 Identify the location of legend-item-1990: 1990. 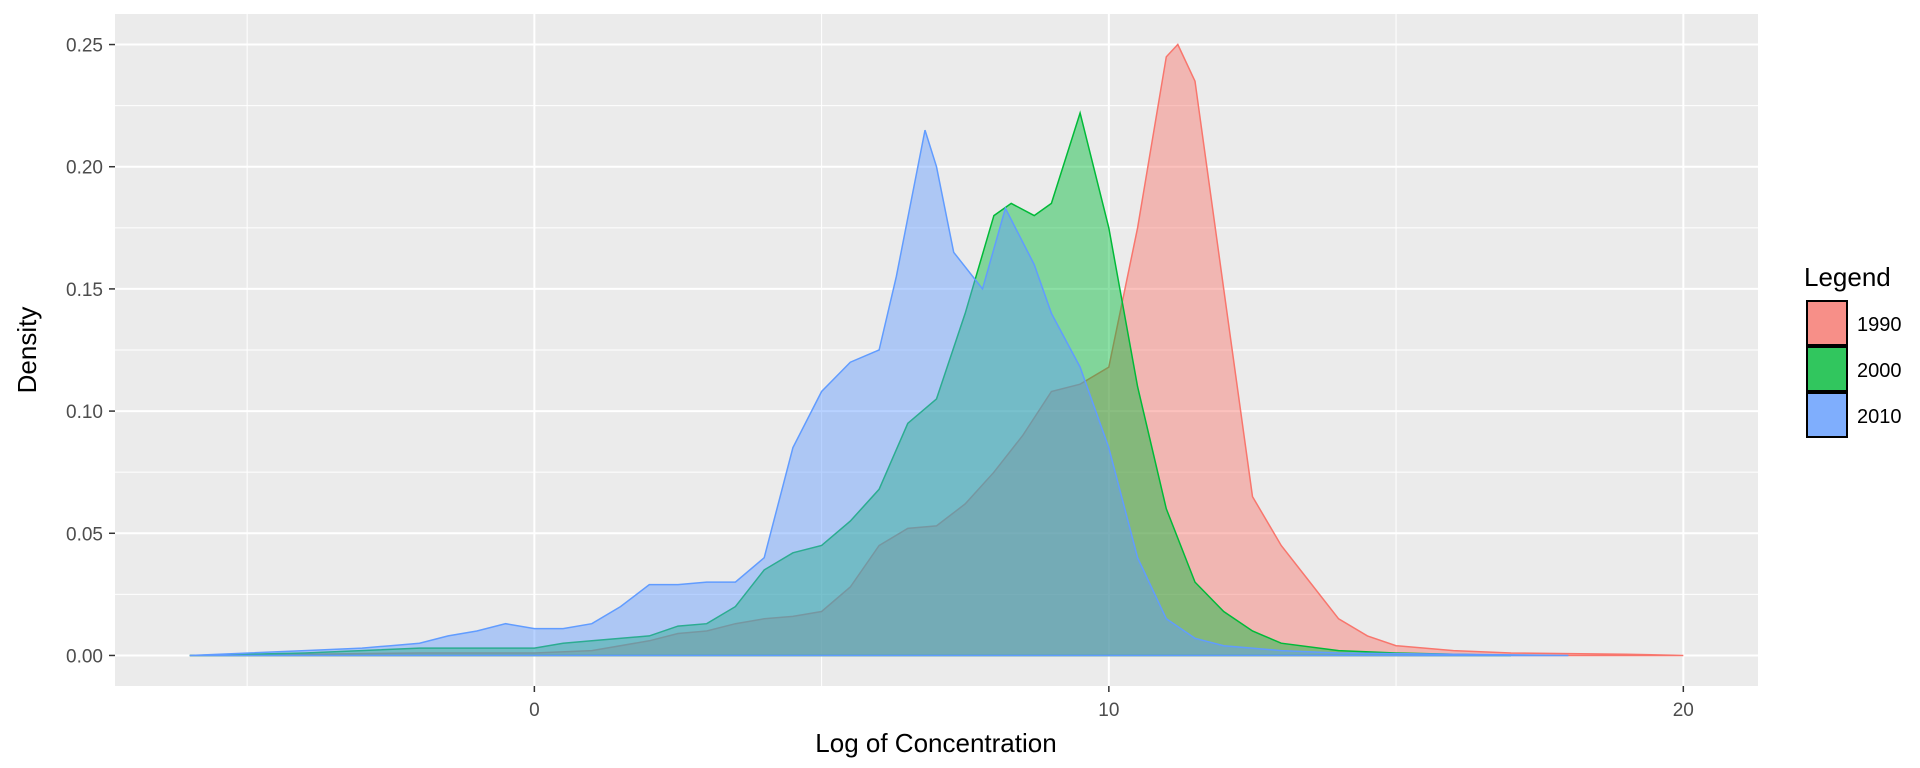
(1854, 323).